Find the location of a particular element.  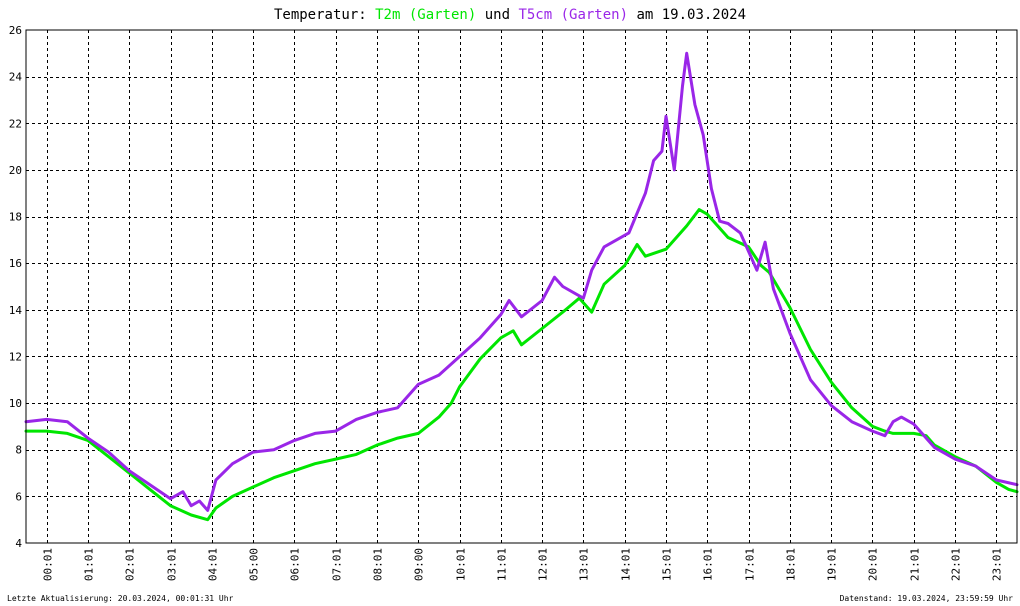

x-tick-label: 19:01 is located at coordinates (832, 564).